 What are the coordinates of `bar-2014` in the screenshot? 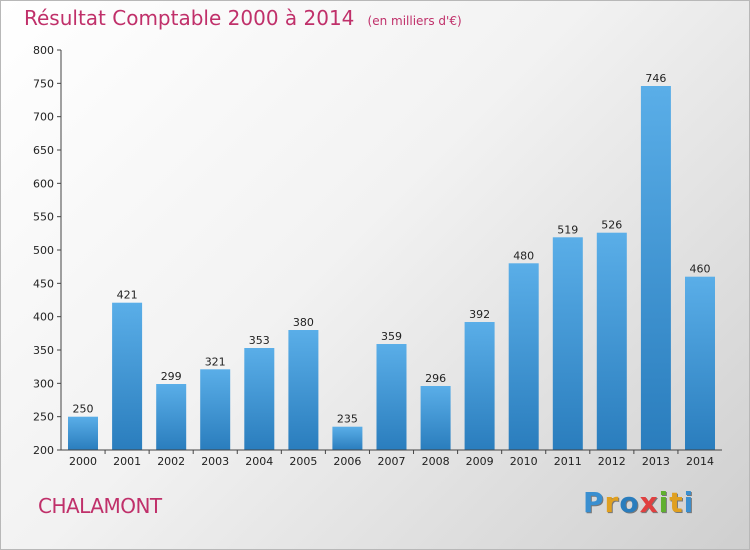 It's located at (700, 363).